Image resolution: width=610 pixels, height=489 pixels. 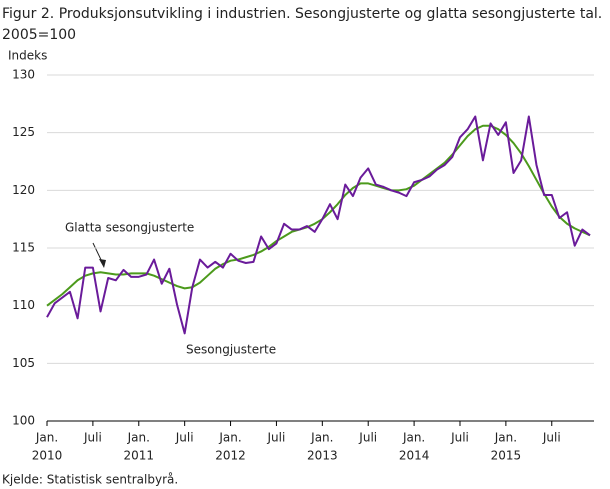 What do you see at coordinates (23, 421) in the screenshot?
I see `y-tick-label: 100` at bounding box center [23, 421].